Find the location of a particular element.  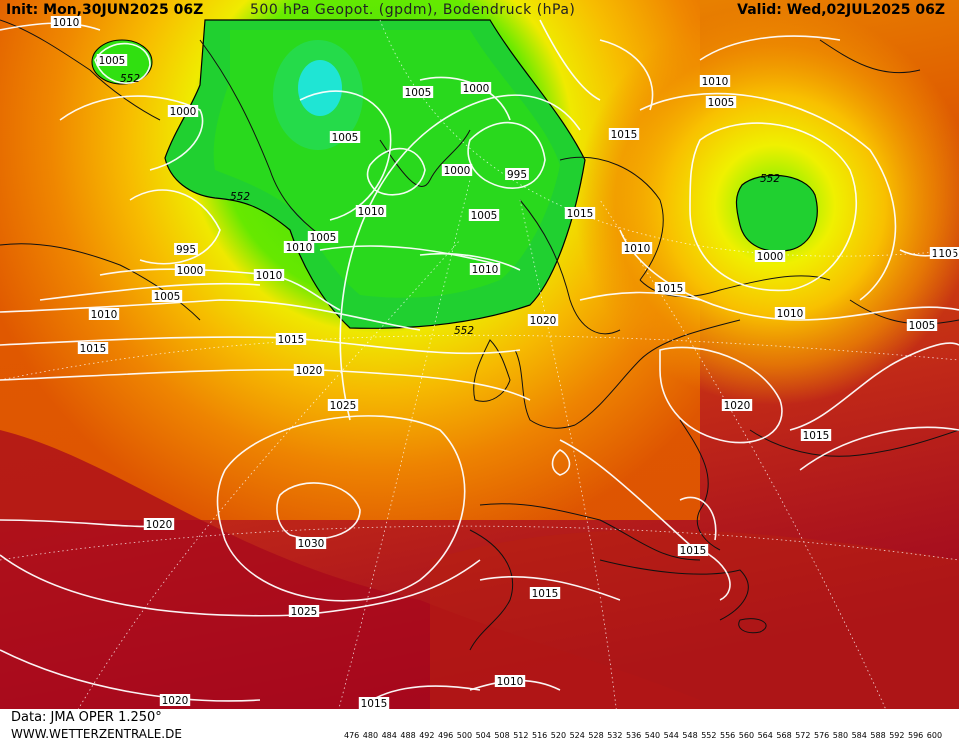

data-source: Data: JMA OPER 1.250° is located at coordinates (86, 717).